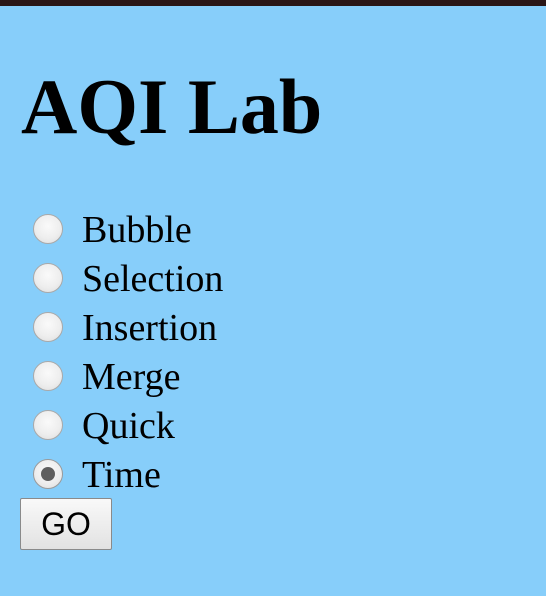  I want to click on radio-label-selection: Selection, so click(153, 279).